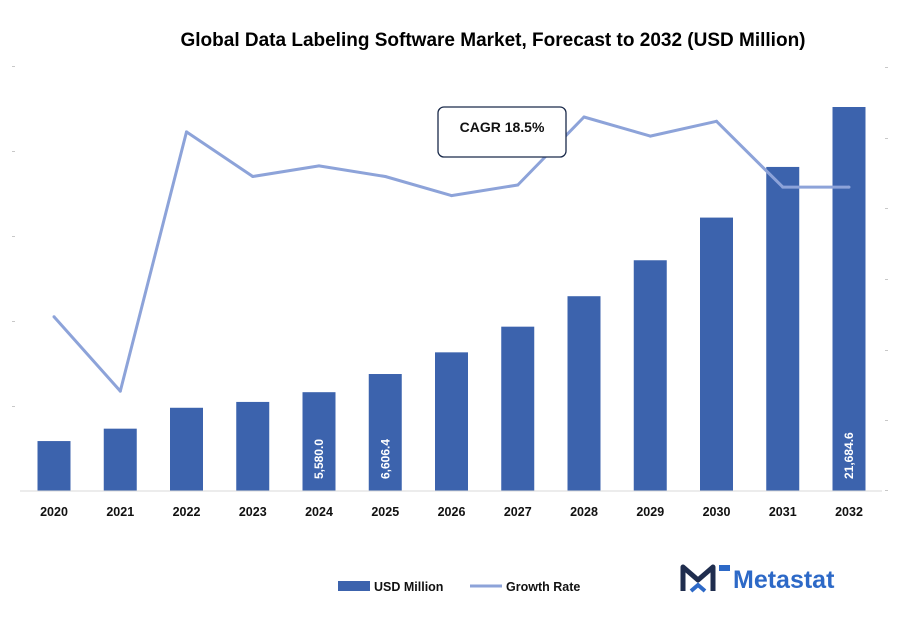 The height and width of the screenshot is (618, 901). I want to click on growth-rate-point-2030, so click(716, 121).